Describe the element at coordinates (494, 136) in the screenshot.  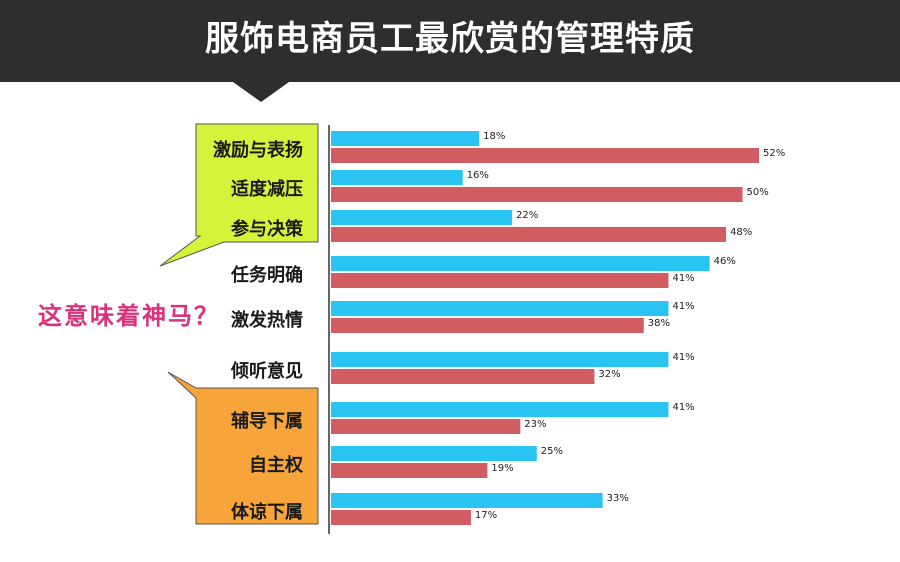
I see `value-label-s1-1: 18%` at that location.